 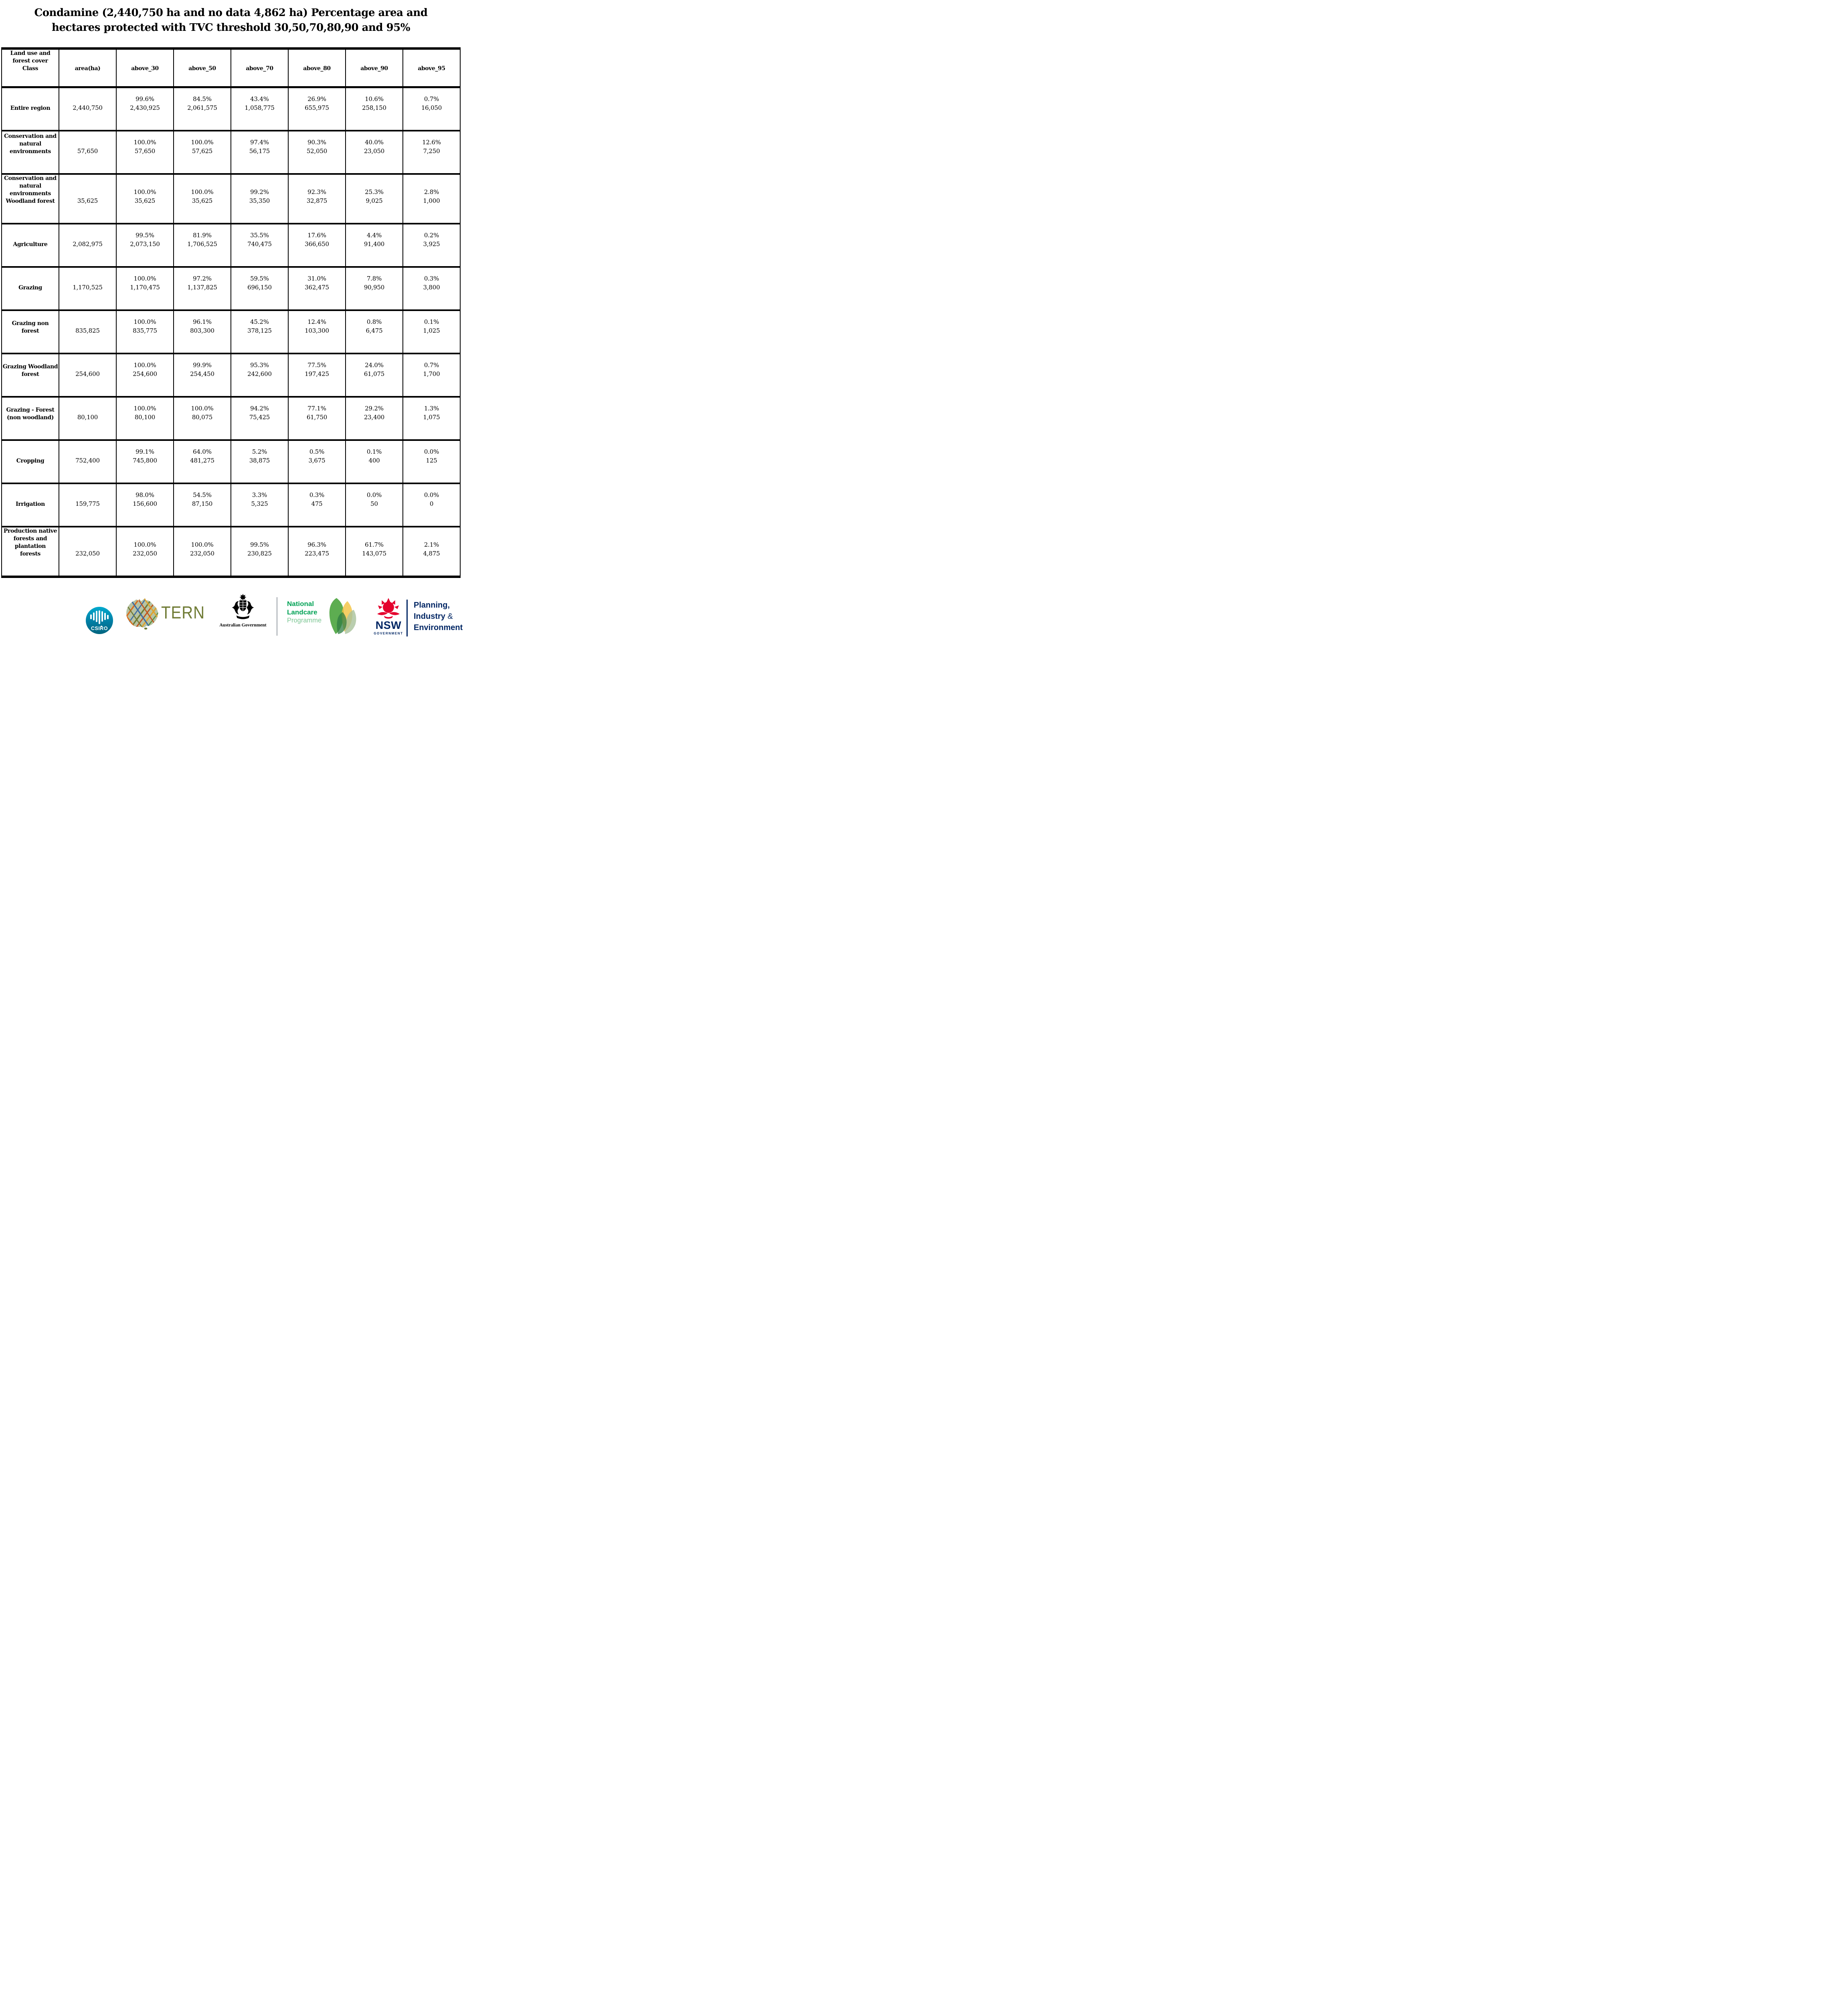 I want to click on header-cell-above-30: above_30, so click(x=145, y=68).